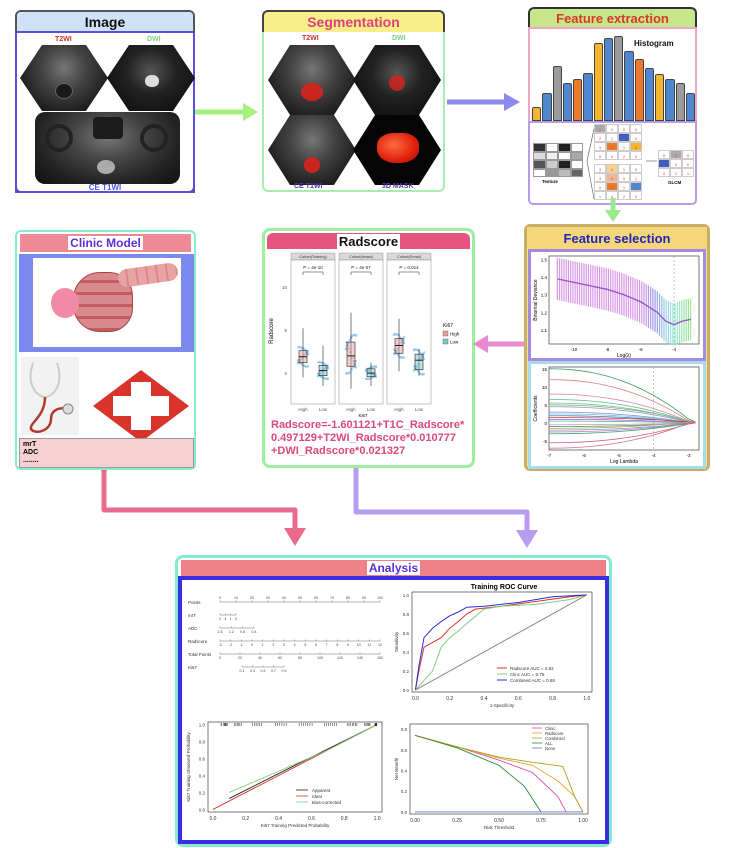  I want to click on svg-text: 0.7, so click(273, 671).